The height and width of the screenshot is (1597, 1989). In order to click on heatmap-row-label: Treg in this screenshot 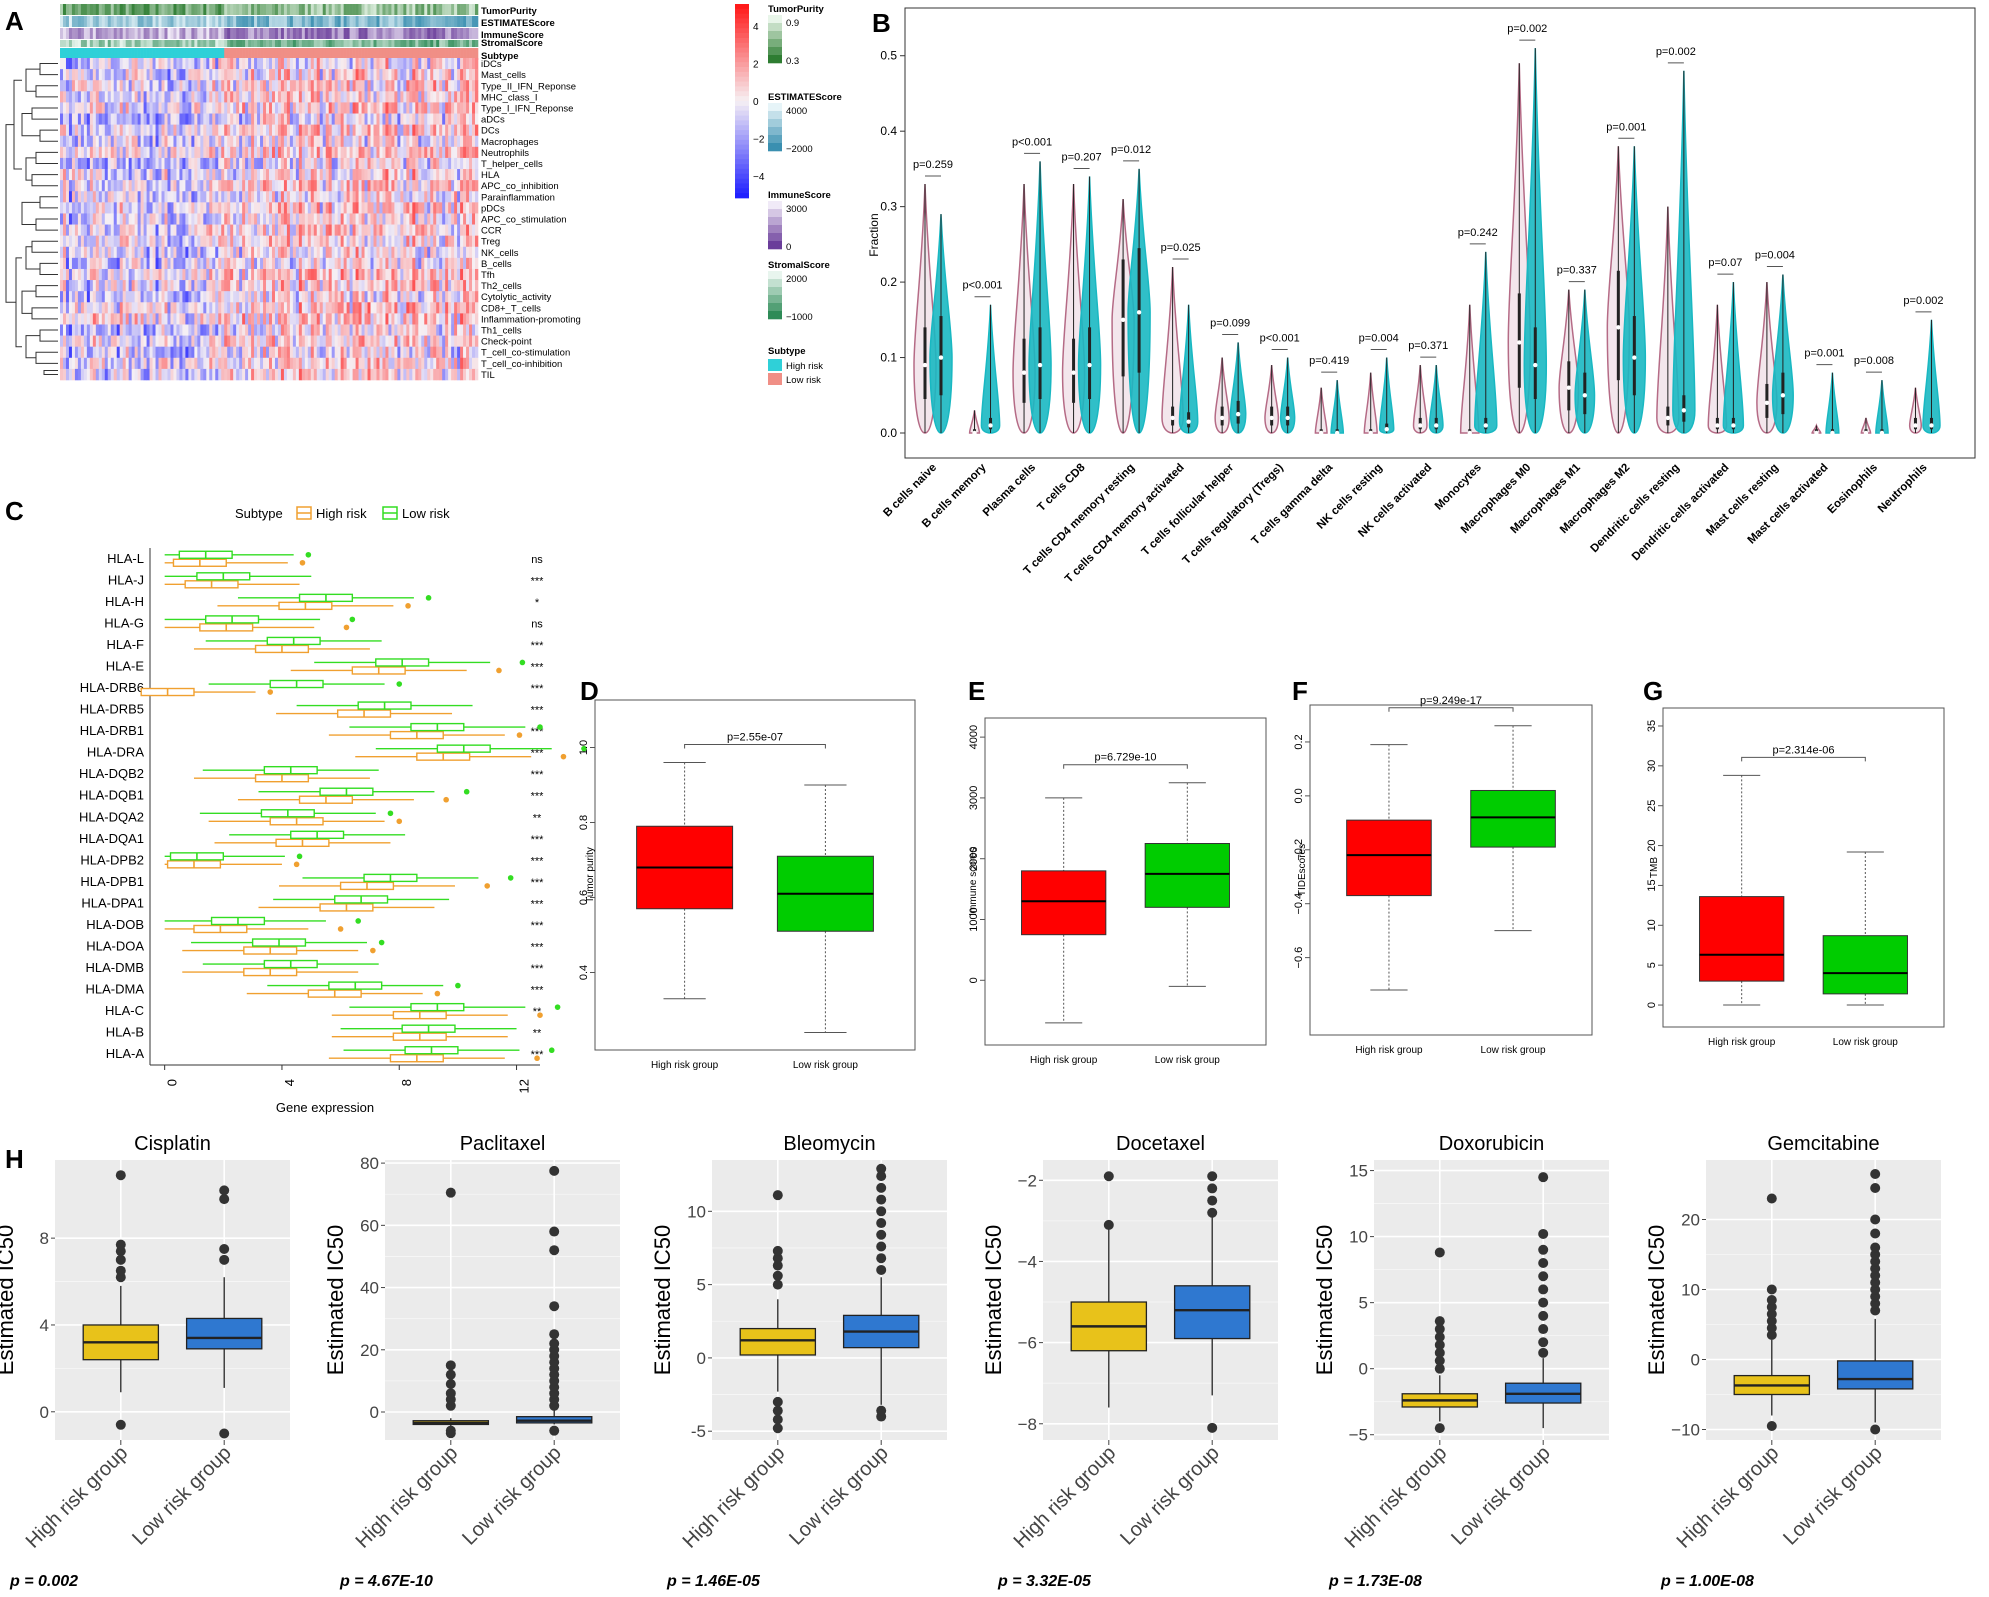, I will do `click(490, 242)`.